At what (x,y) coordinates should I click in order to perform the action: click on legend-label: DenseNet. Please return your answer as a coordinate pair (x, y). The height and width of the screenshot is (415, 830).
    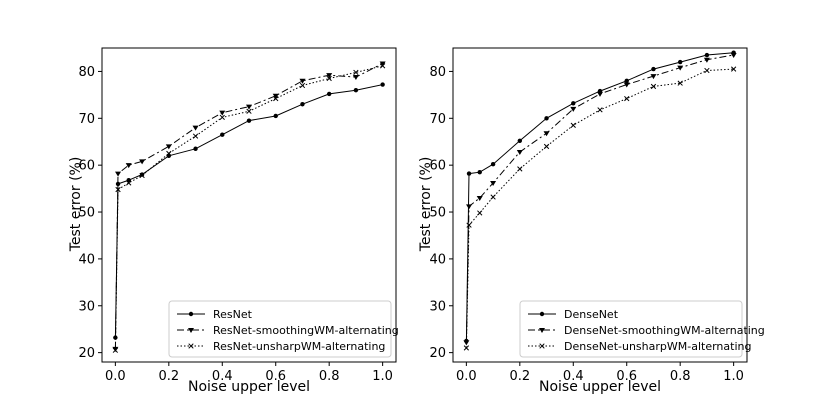
    Looking at the image, I should click on (591, 314).